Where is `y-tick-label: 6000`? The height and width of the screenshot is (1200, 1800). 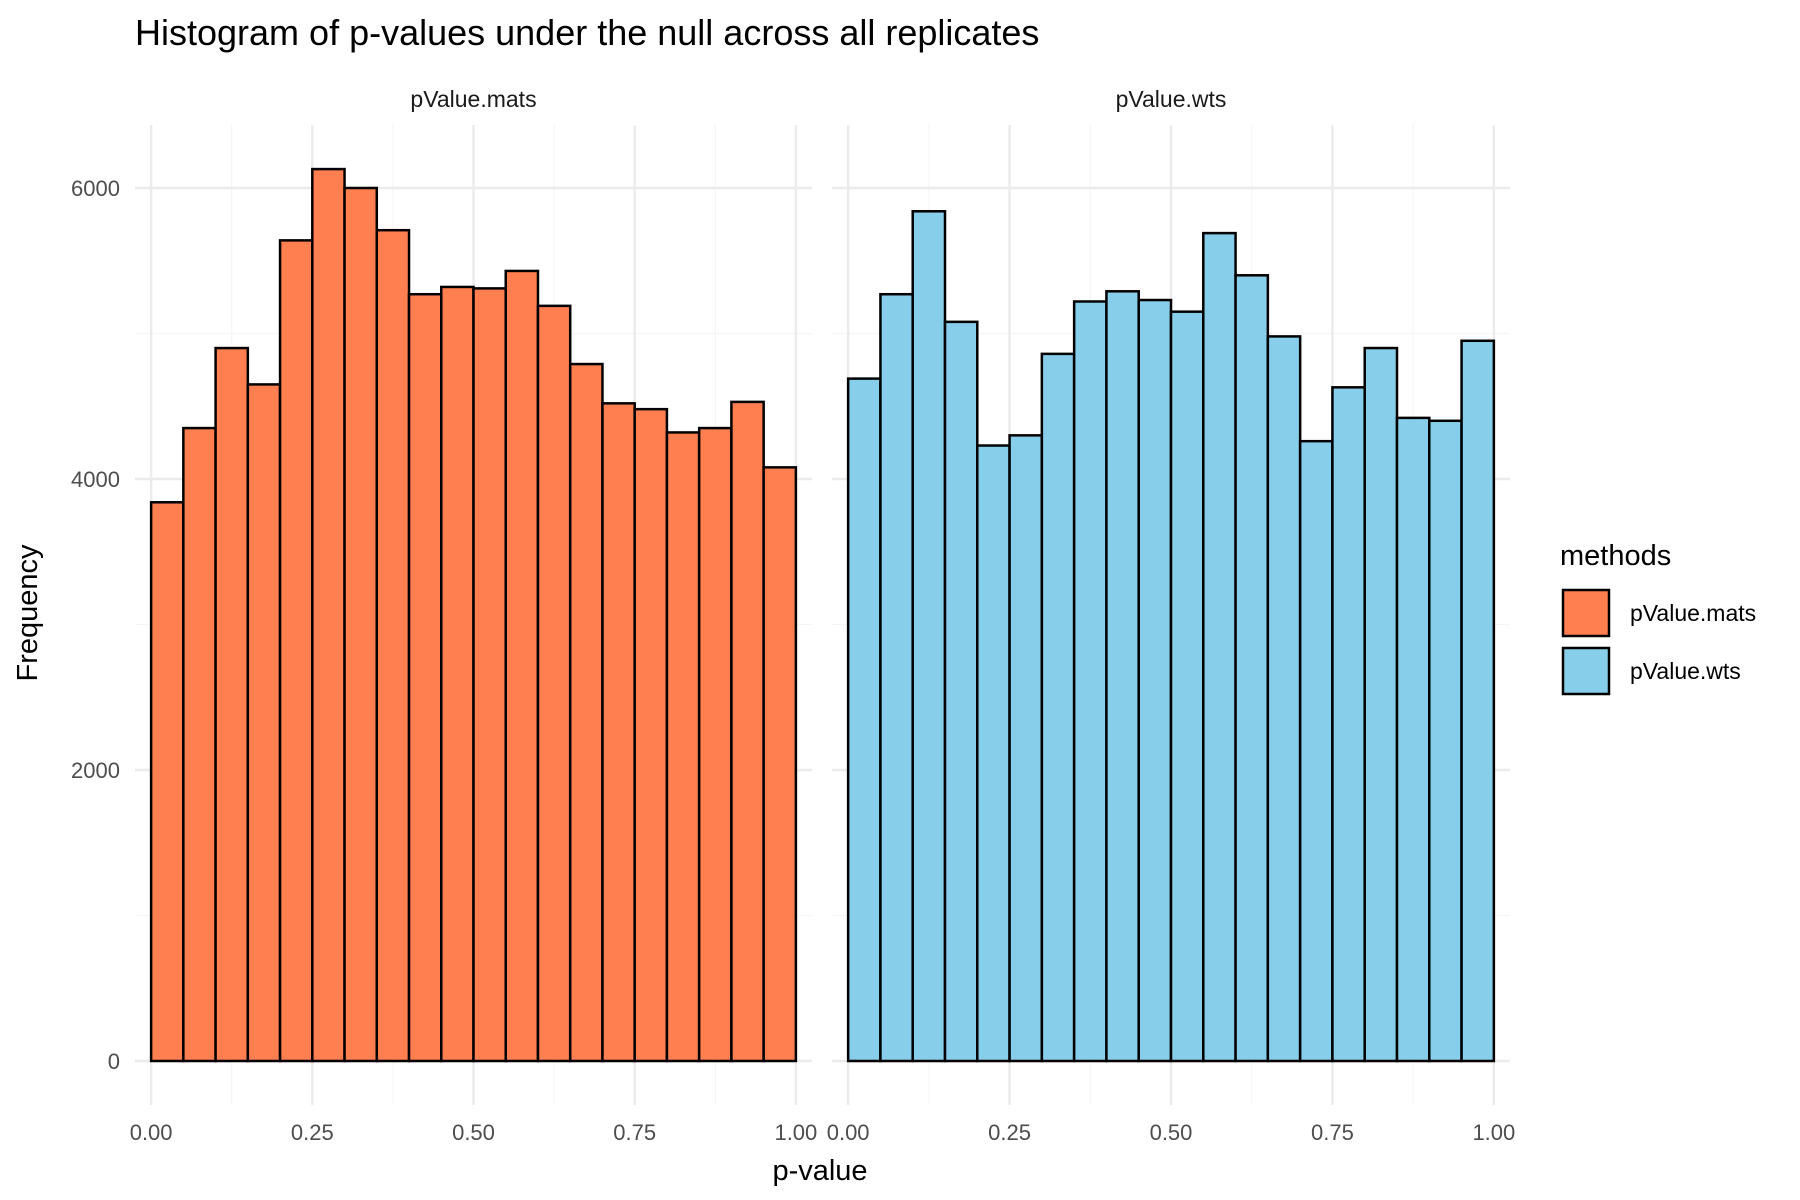 y-tick-label: 6000 is located at coordinates (95, 188).